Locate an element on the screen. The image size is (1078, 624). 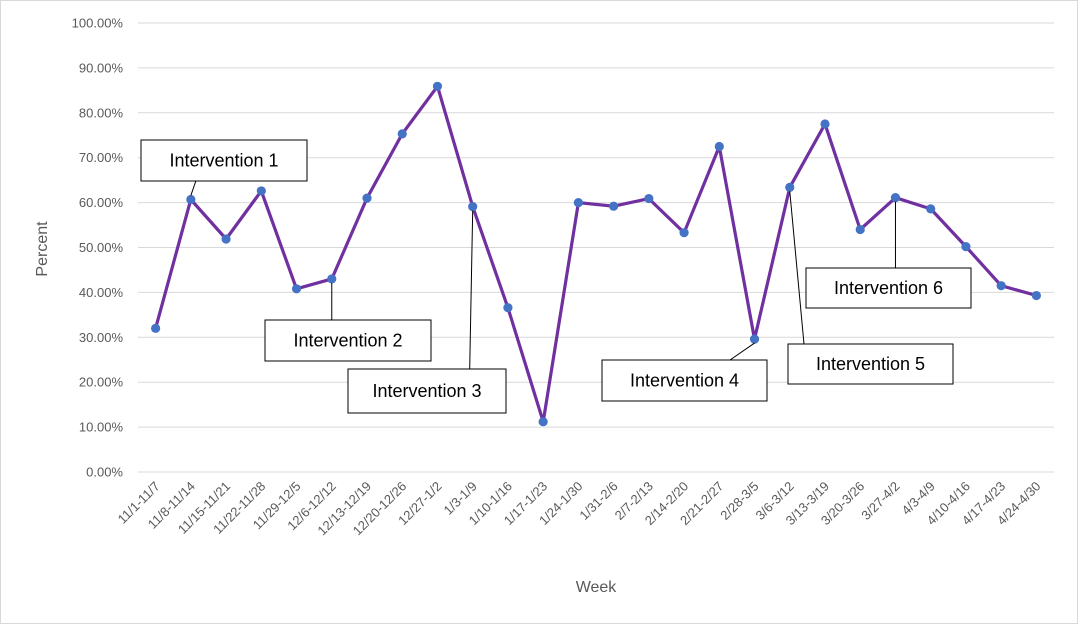
callout-label: Intervention 4 is located at coordinates (684, 381).